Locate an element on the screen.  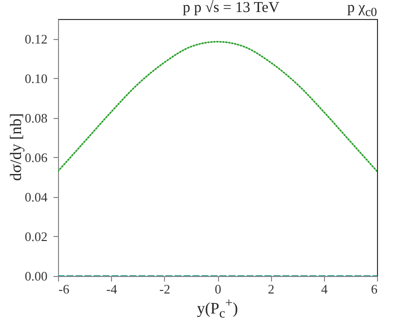
text: p χ$_{c0}$ is located at coordinates (362, 10).